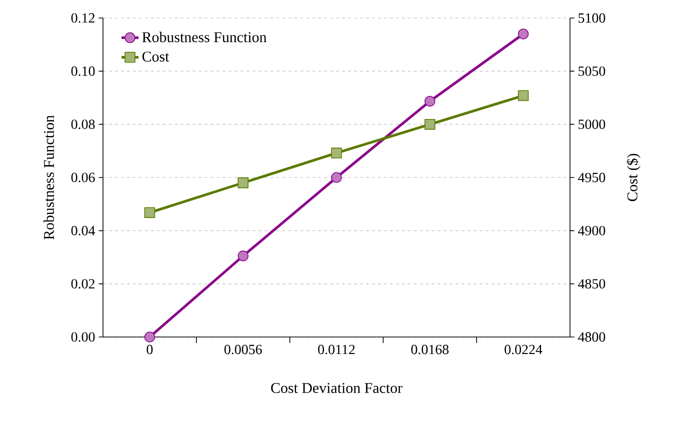  What do you see at coordinates (49, 177) in the screenshot?
I see `y-axis-title: Robustness Function` at bounding box center [49, 177].